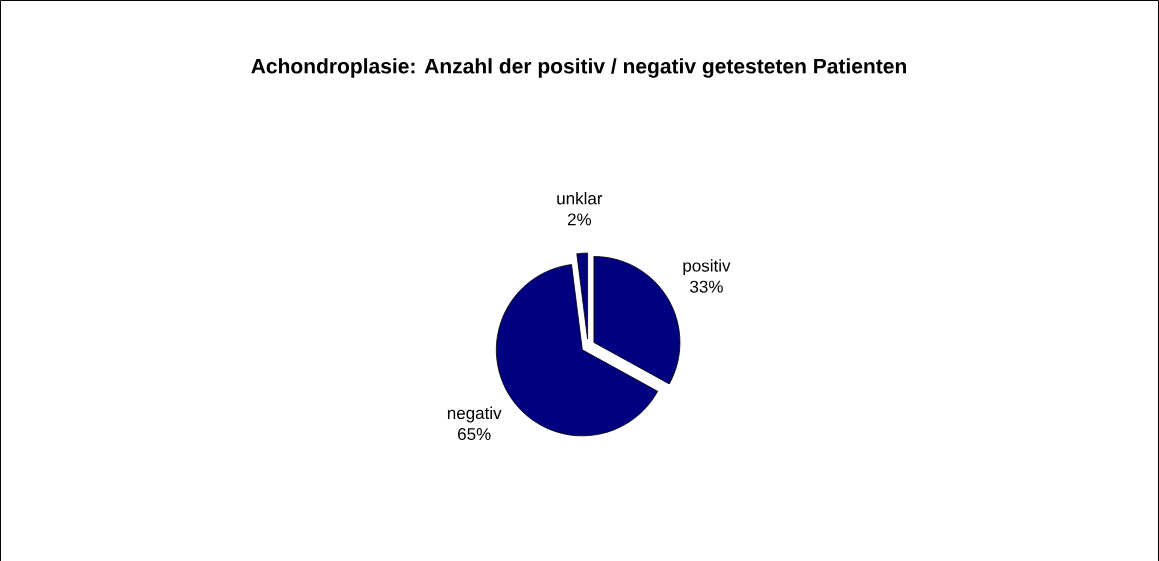 The width and height of the screenshot is (1159, 561). I want to click on data-label: 65%, so click(474, 434).